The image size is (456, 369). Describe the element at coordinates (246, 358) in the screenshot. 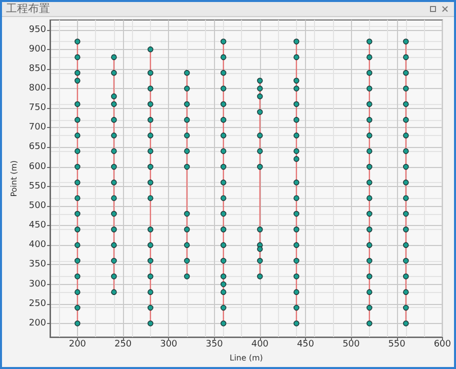

I see `x-axis-title: Line (m)` at that location.